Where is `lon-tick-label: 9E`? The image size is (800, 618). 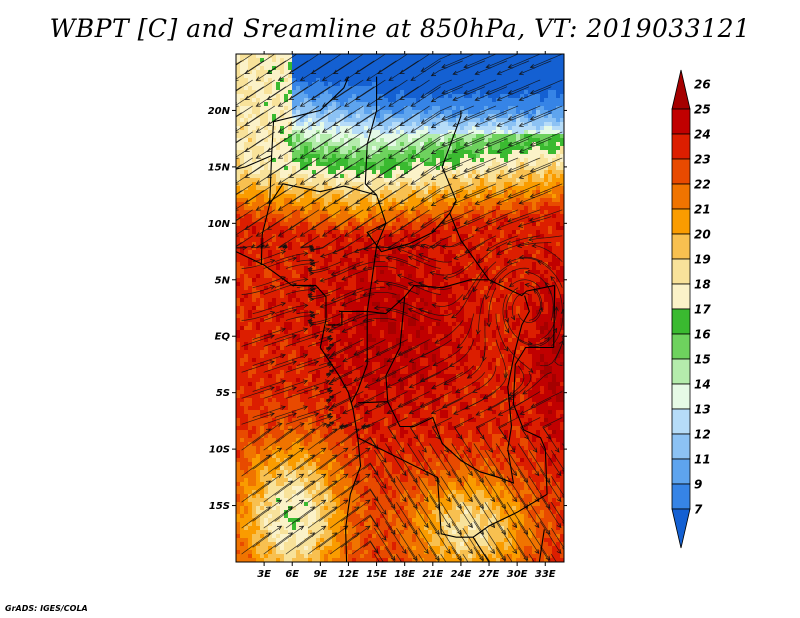 lon-tick-label: 9E is located at coordinates (320, 574).